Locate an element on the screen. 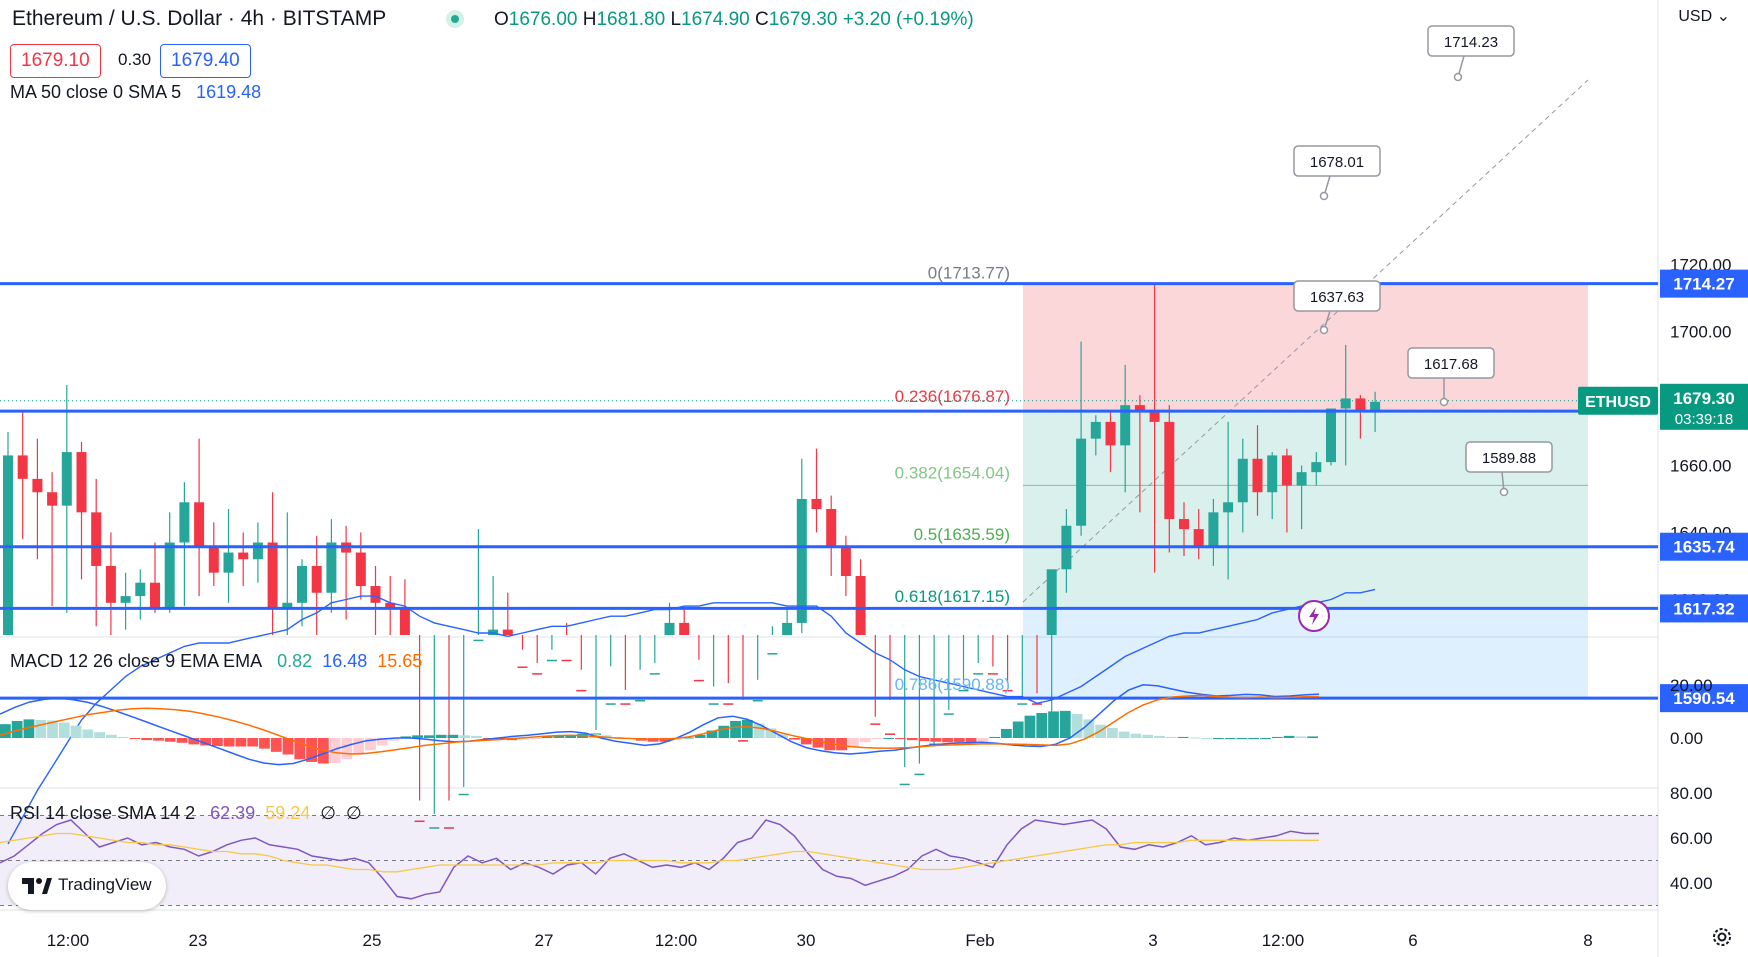  chevron-down-icon: ⌄ is located at coordinates (1721, 16).